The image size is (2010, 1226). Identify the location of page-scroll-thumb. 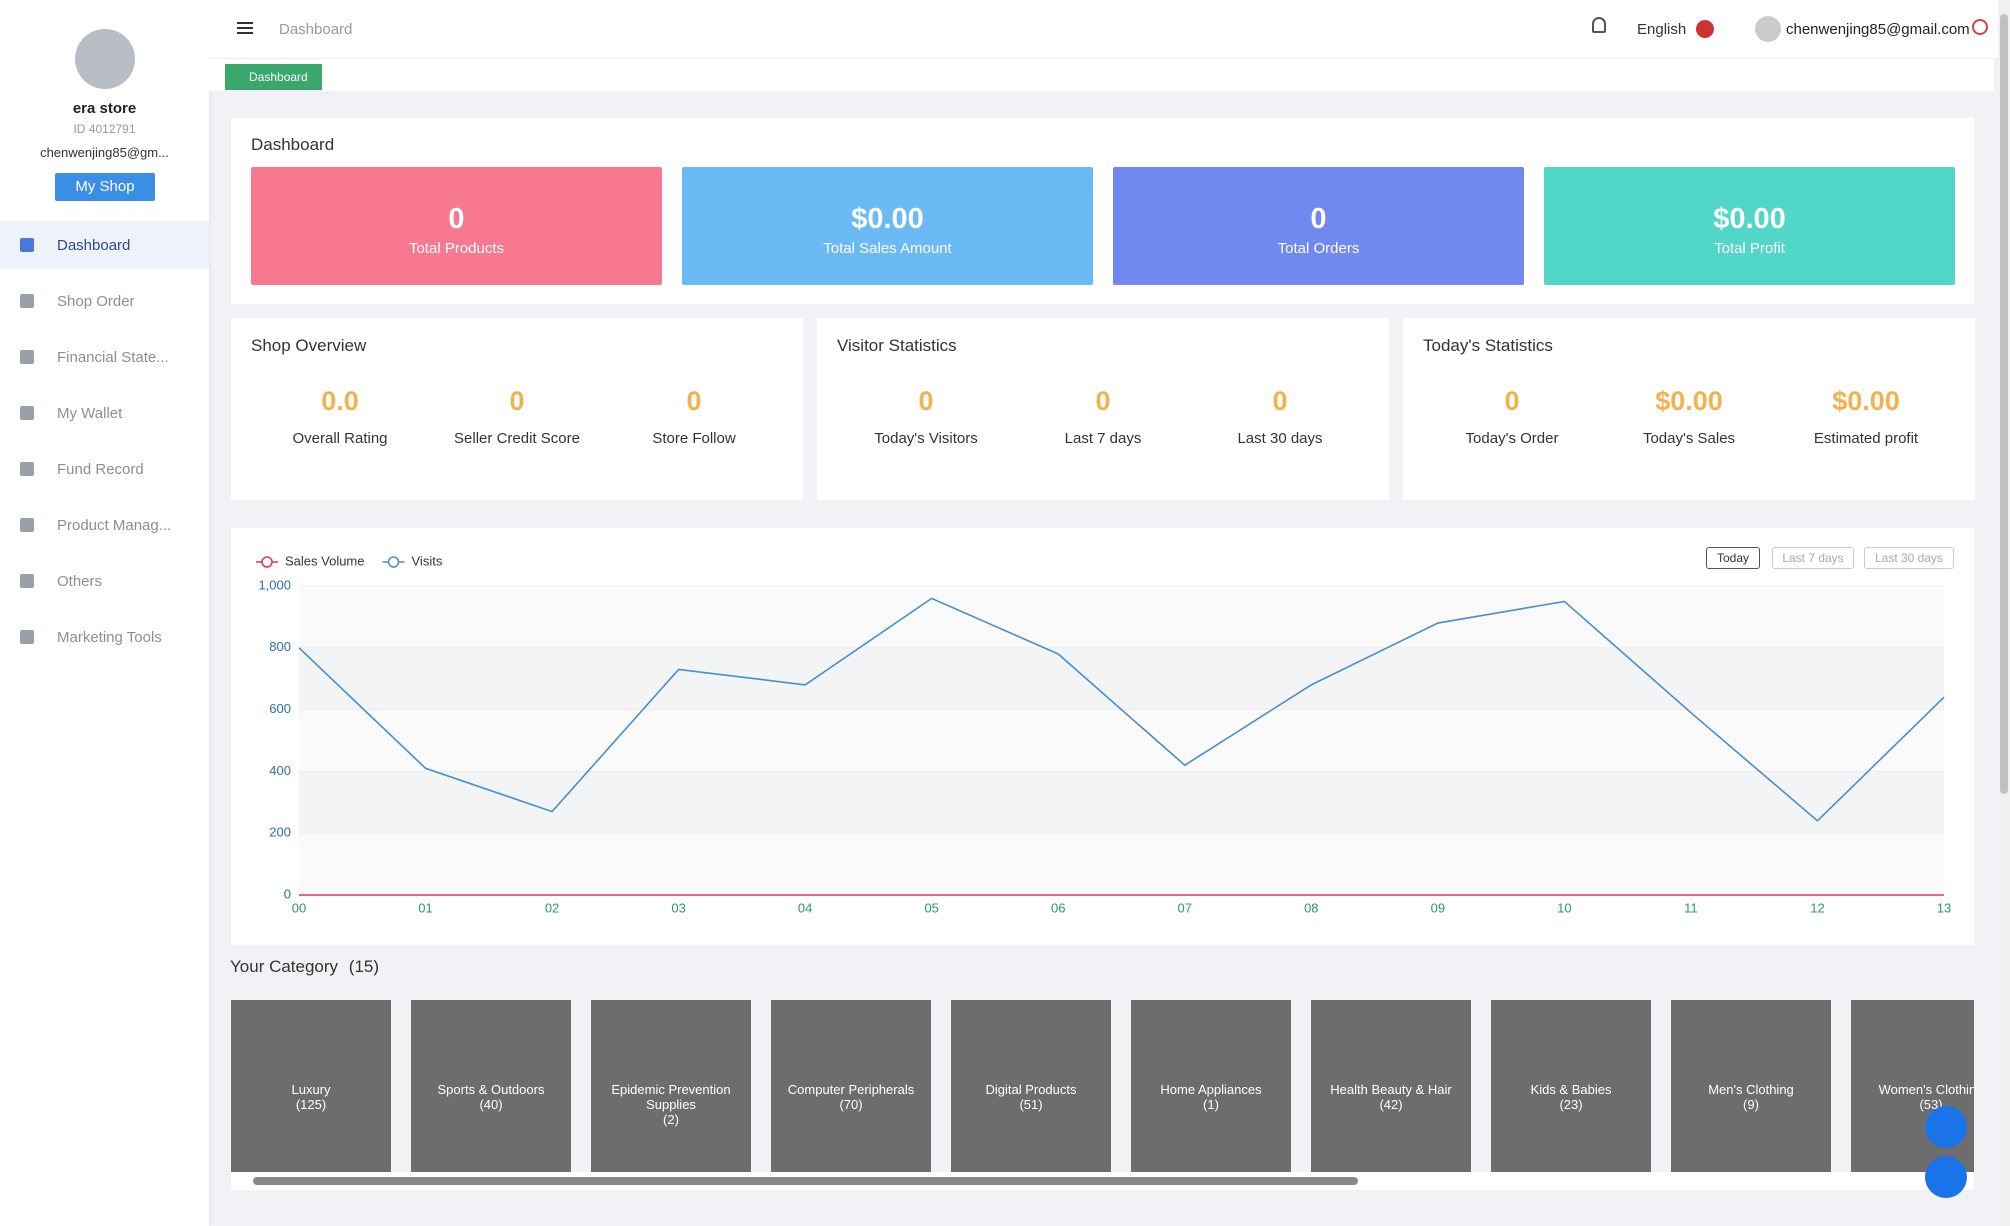
(2004, 404).